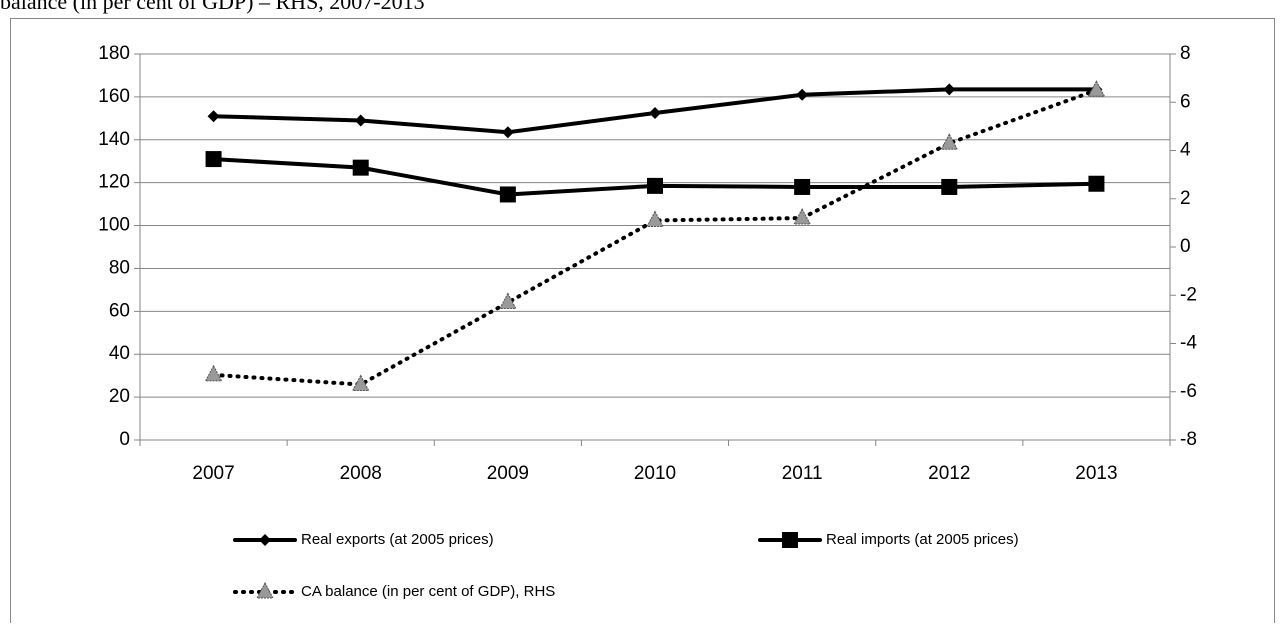  I want to click on y-tick-label: 80, so click(119, 267).